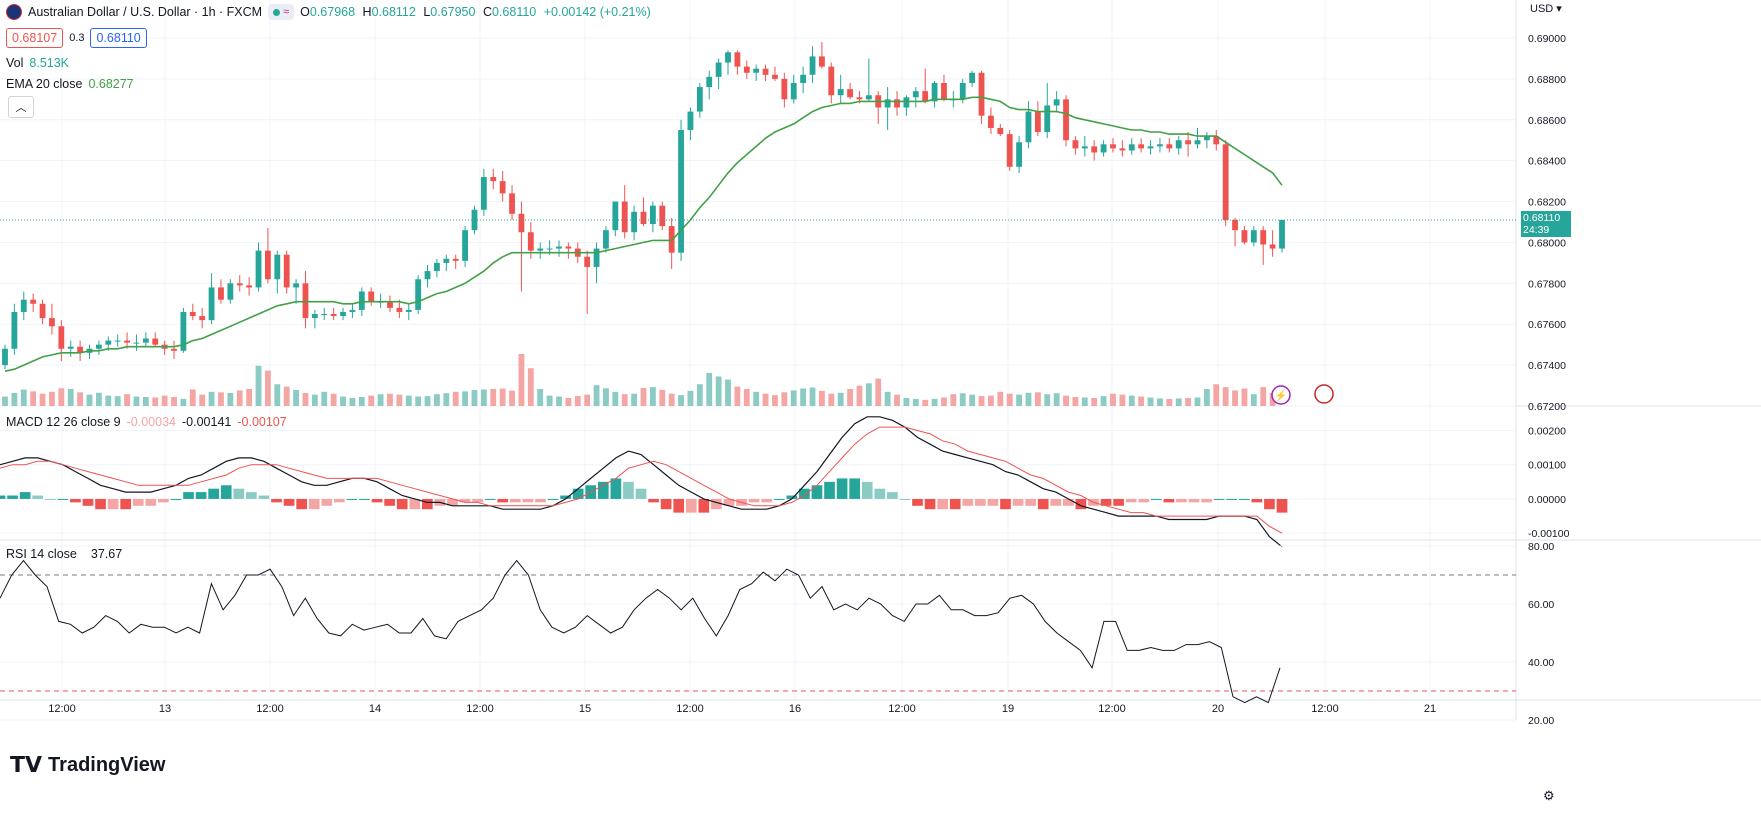 This screenshot has width=1761, height=817. I want to click on high-value: 0.68112, so click(393, 12).